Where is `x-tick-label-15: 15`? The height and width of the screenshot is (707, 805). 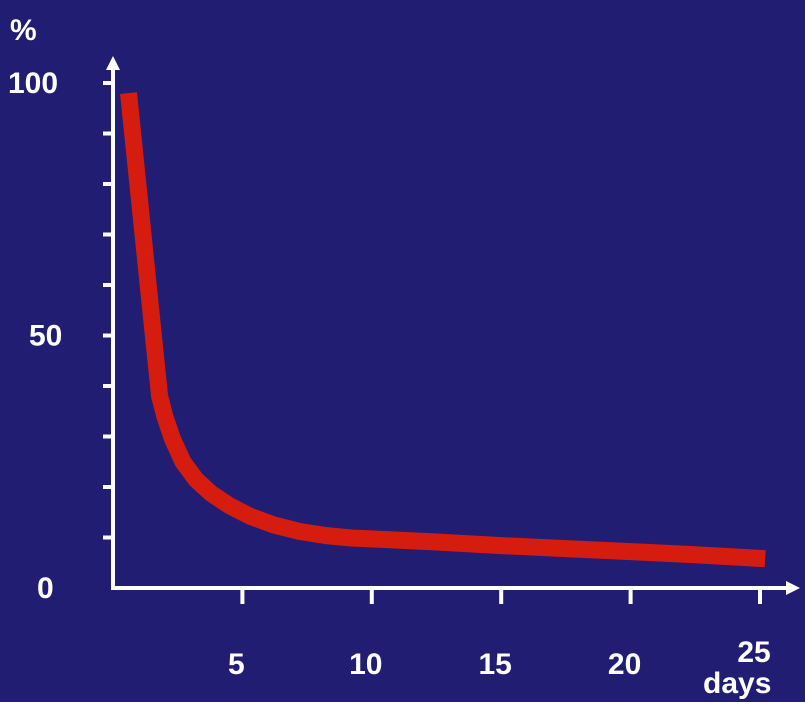 x-tick-label-15: 15 is located at coordinates (495, 664).